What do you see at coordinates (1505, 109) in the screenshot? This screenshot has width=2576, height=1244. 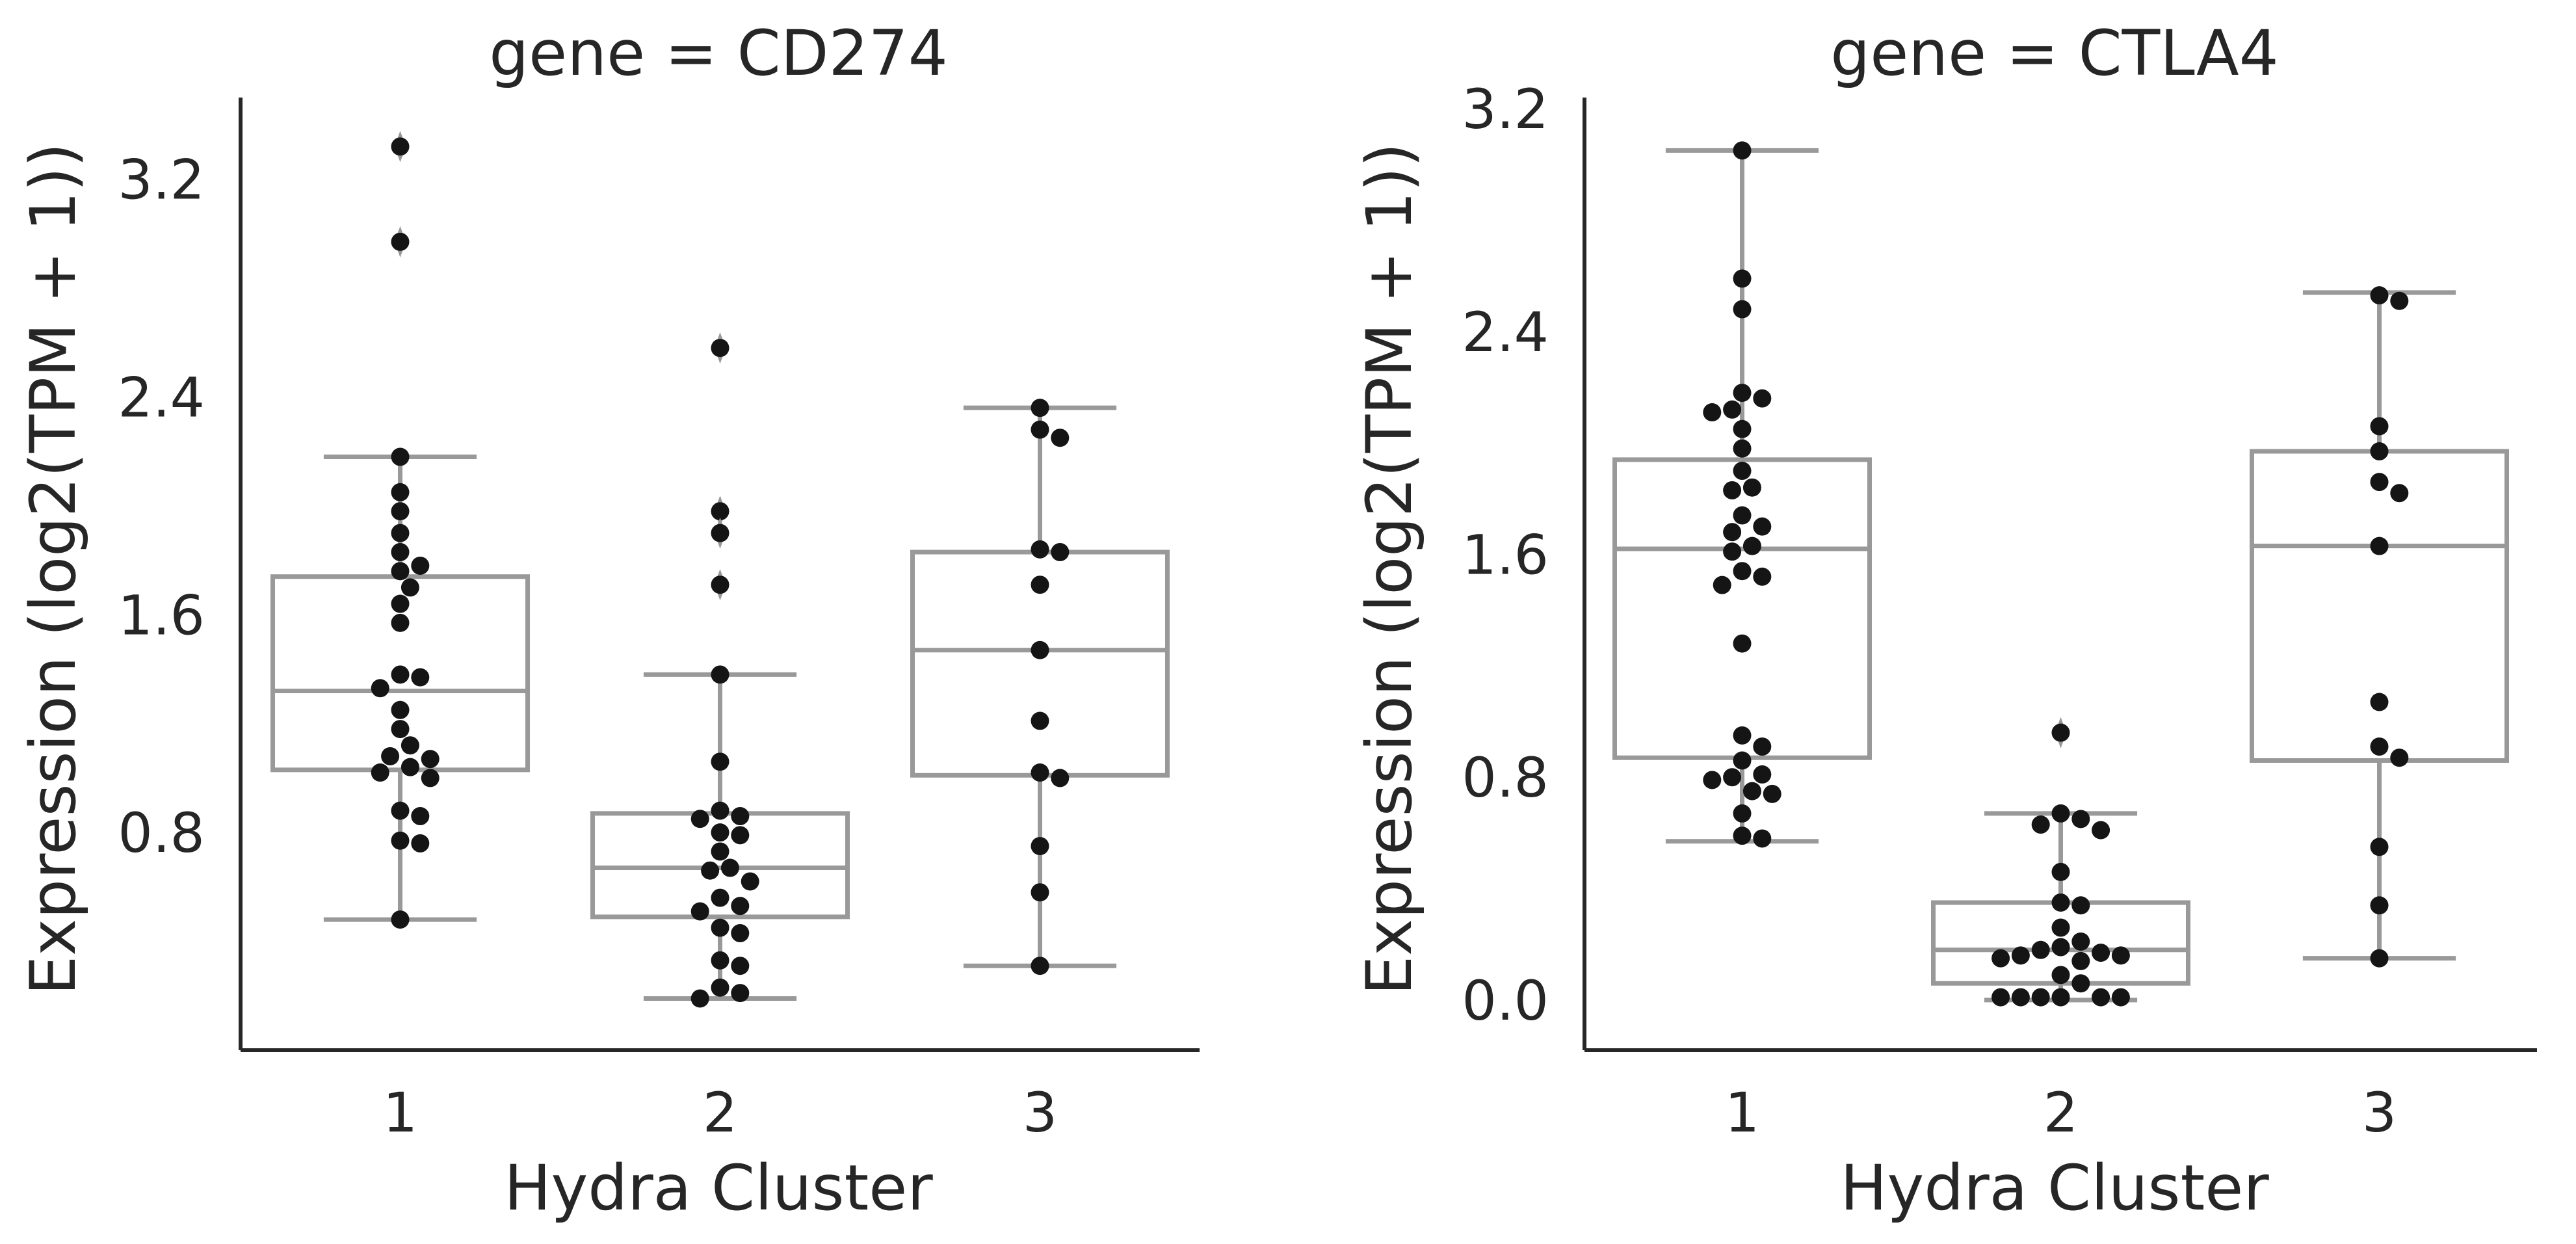 I see `y-tick-label: 3.2` at bounding box center [1505, 109].